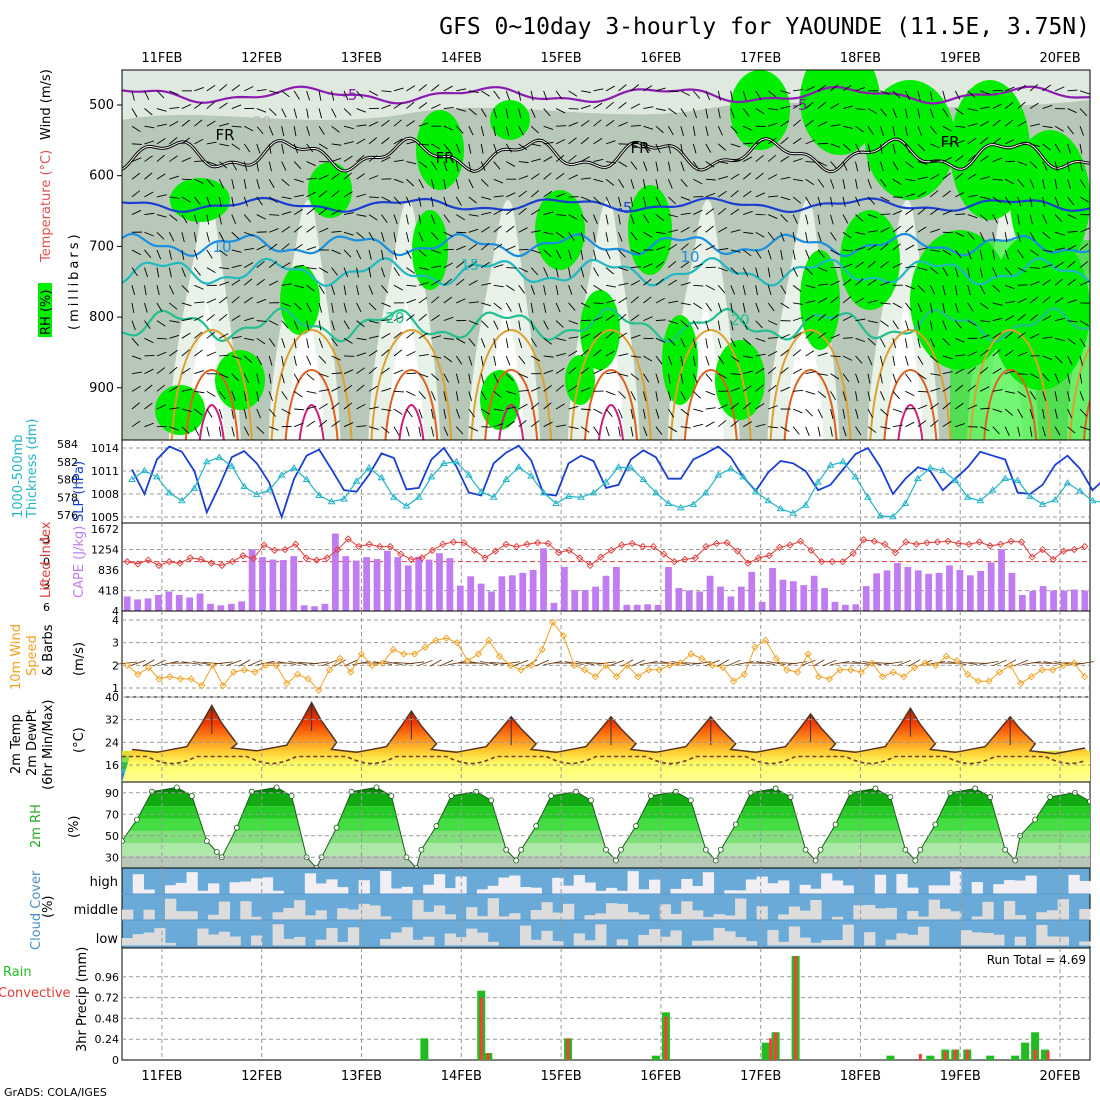 The width and height of the screenshot is (1100, 1100). I want to click on wind10m-barb, so click(829, 663).